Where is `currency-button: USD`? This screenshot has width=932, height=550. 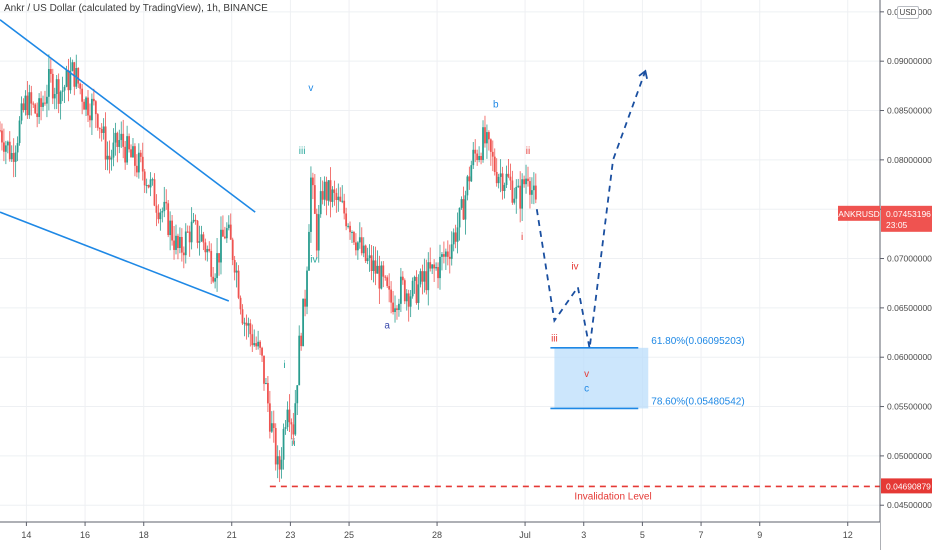
currency-button: USD is located at coordinates (908, 12).